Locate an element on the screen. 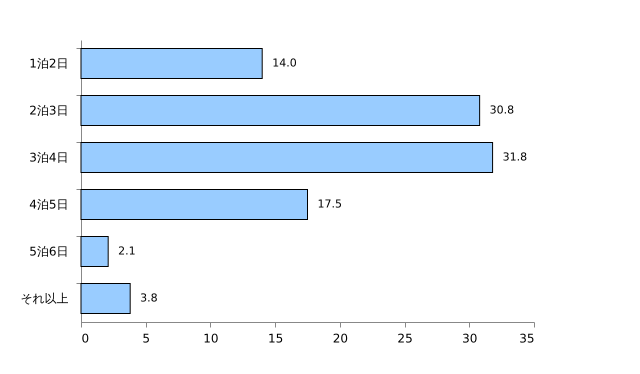 The height and width of the screenshot is (374, 640). x-tick-label: 20 is located at coordinates (340, 339).